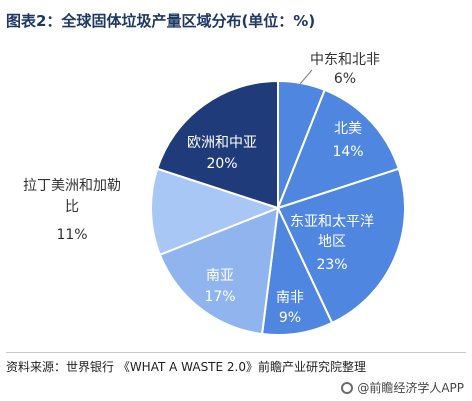 The height and width of the screenshot is (401, 472). Describe the element at coordinates (347, 387) in the screenshot. I see `brand-logo-icon` at that location.